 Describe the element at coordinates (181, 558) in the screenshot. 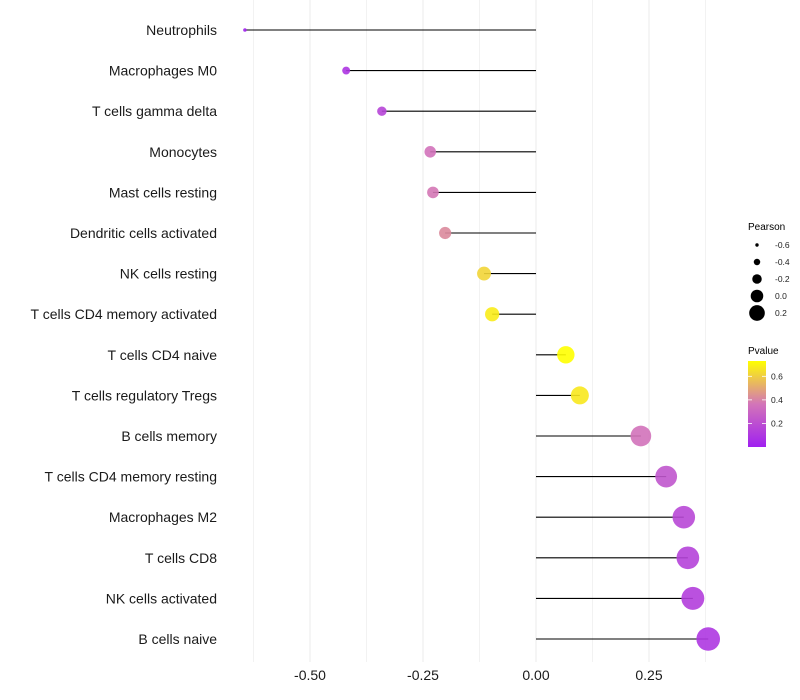

I see `y-tick-label: T cells CD8` at that location.